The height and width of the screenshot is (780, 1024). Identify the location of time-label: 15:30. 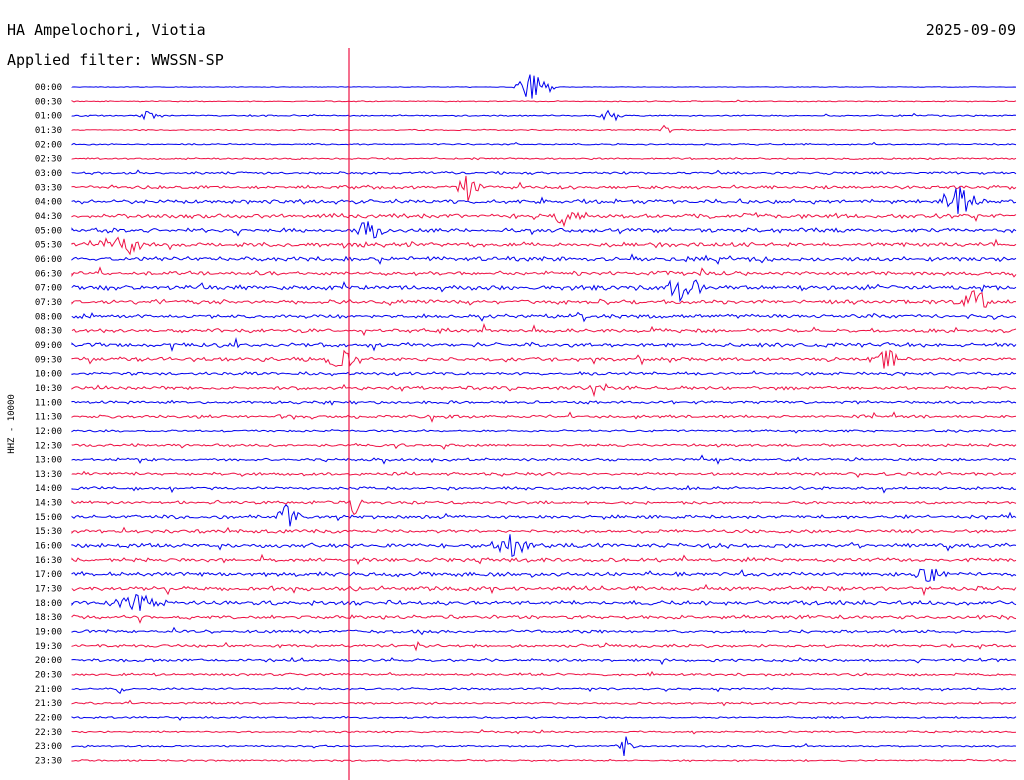
(48, 532).